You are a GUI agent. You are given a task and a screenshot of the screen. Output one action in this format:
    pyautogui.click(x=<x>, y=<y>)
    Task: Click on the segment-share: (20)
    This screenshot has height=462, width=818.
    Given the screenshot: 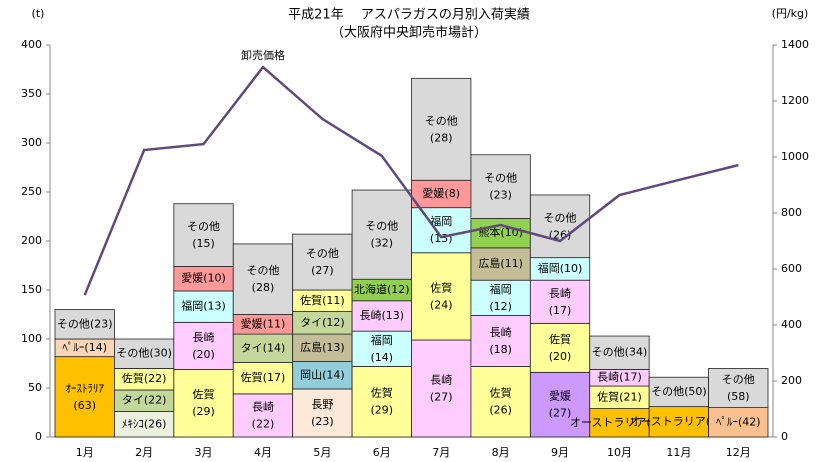 What is the action you would take?
    pyautogui.click(x=560, y=356)
    